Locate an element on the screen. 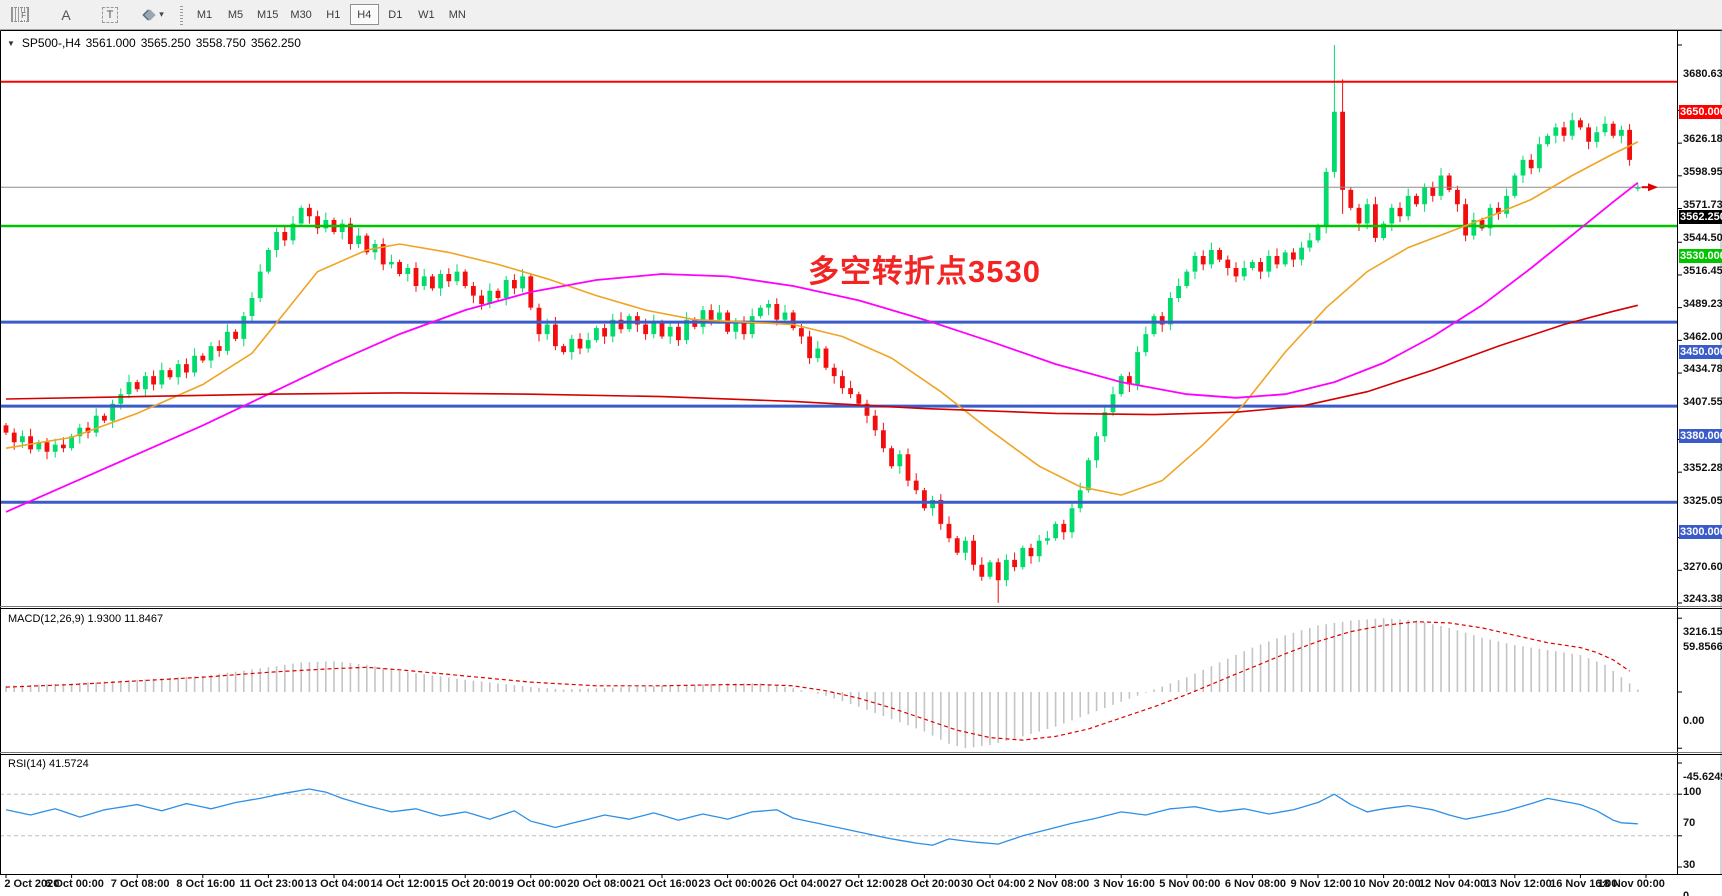 This screenshot has width=1722, height=896. pattern-grid-icon: F is located at coordinates (20, 14).